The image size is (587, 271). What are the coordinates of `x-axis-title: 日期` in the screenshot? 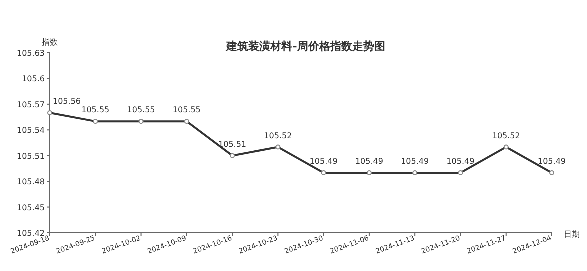 It's located at (572, 234).